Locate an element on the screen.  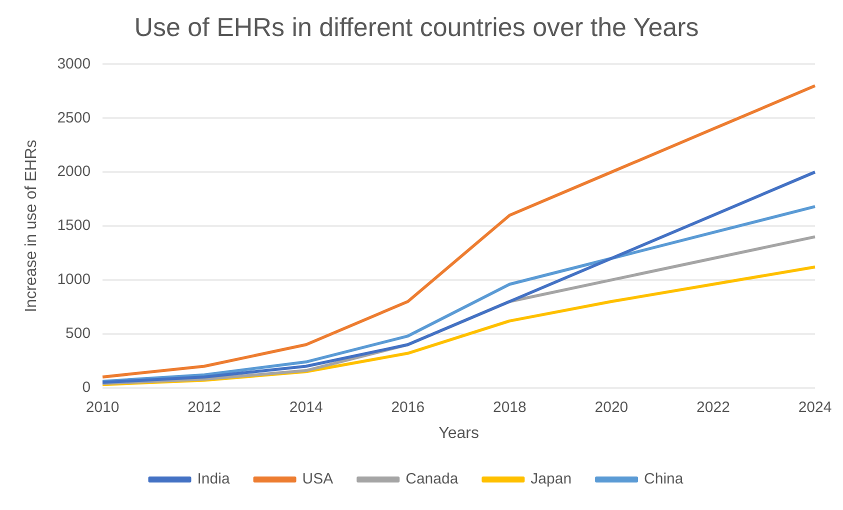
x-tick-label: 2012 is located at coordinates (205, 407).